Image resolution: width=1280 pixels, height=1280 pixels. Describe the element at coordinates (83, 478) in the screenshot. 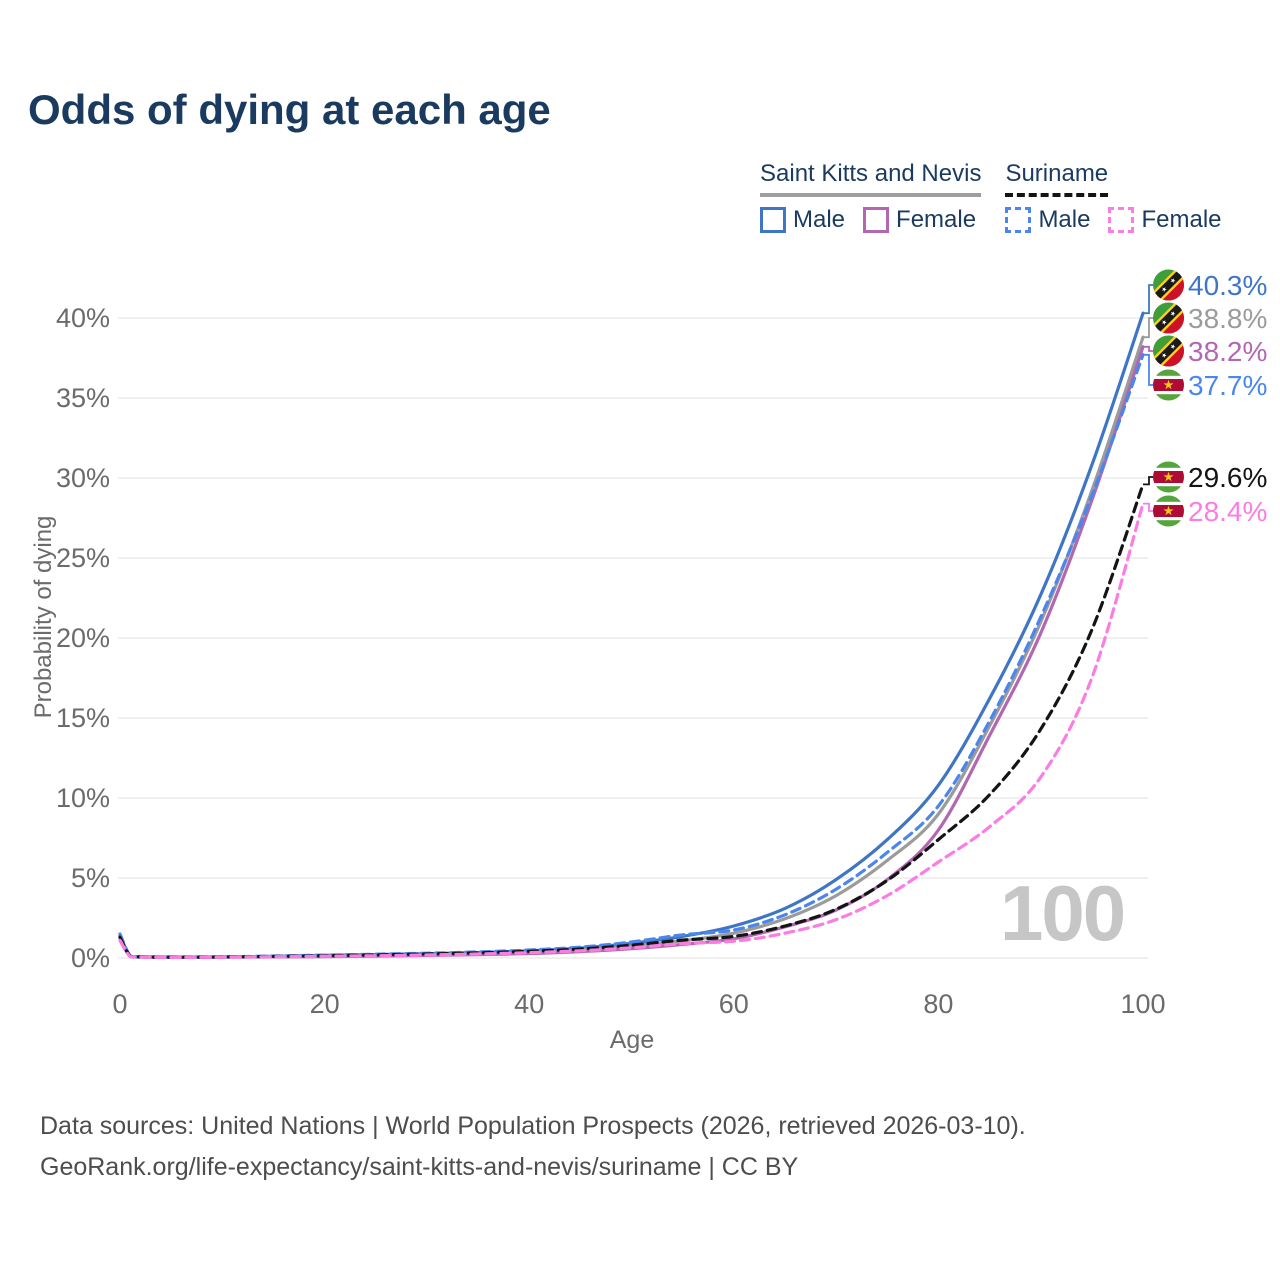

I see `y-axis-tick-label: 30%` at that location.